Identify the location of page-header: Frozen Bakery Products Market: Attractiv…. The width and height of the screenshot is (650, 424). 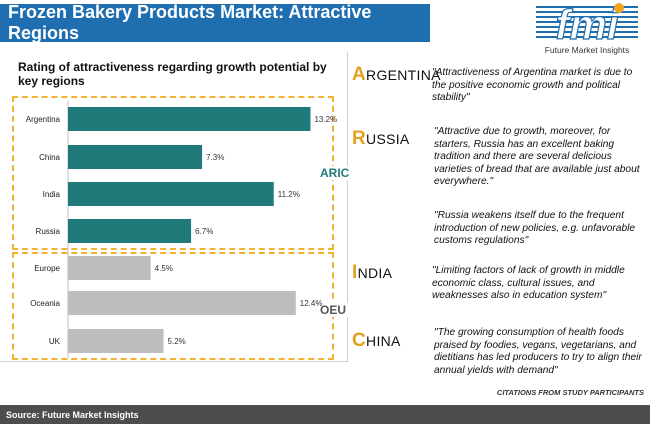
(215, 22).